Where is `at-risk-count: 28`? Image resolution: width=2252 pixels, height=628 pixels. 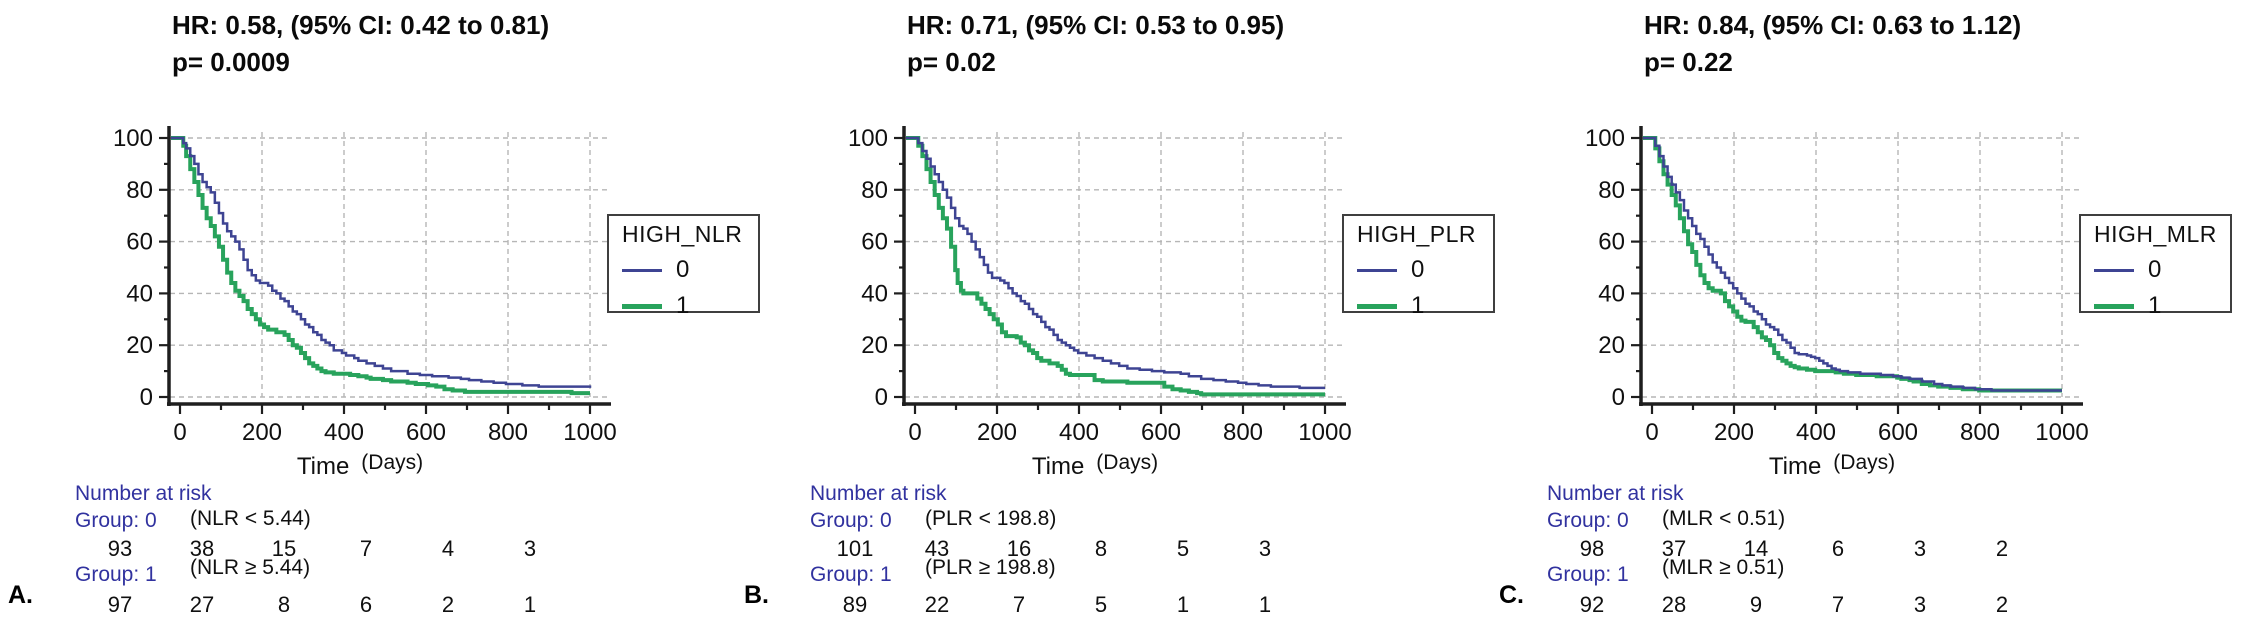
at-risk-count: 28 is located at coordinates (1674, 604).